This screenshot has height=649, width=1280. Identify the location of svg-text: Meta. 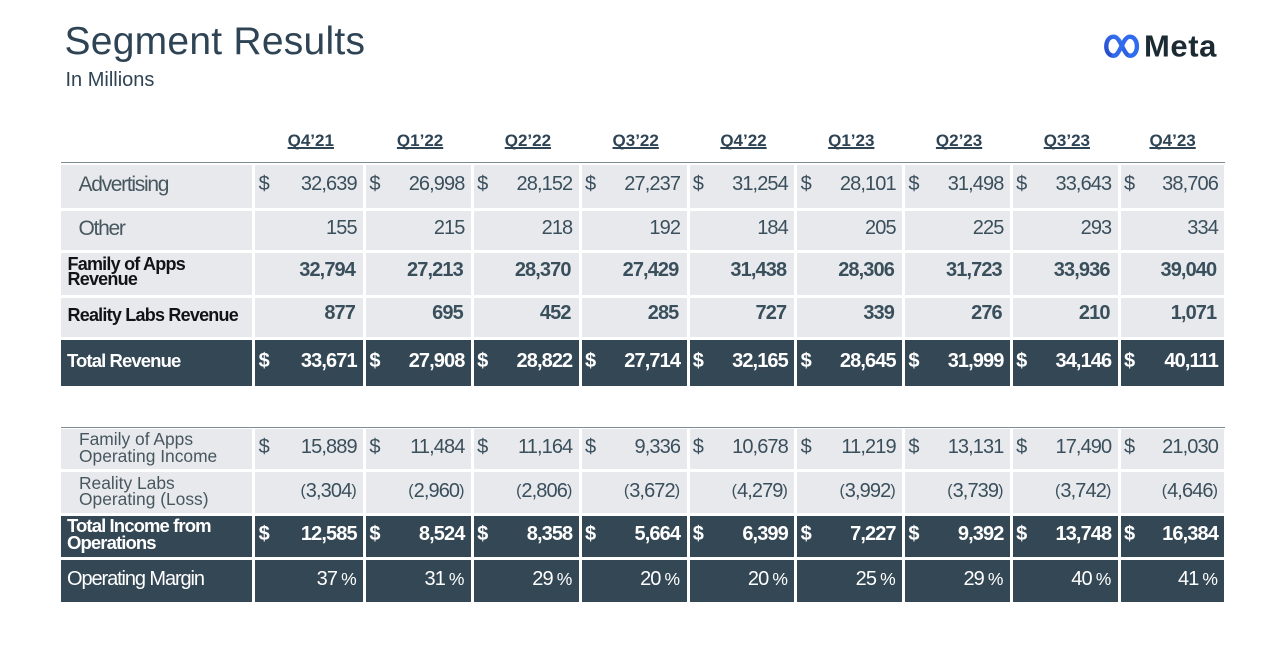
(1180, 46).